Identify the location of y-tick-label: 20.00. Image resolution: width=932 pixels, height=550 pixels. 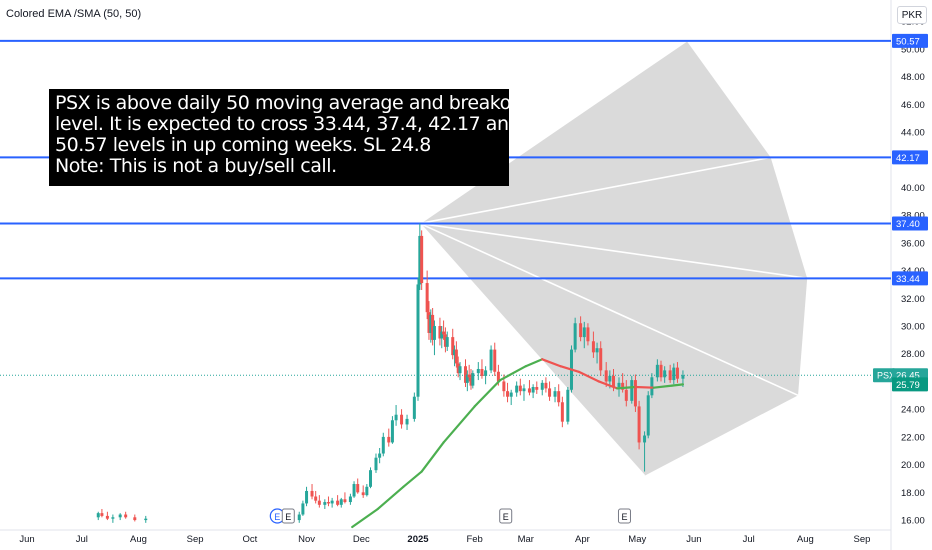
(913, 465).